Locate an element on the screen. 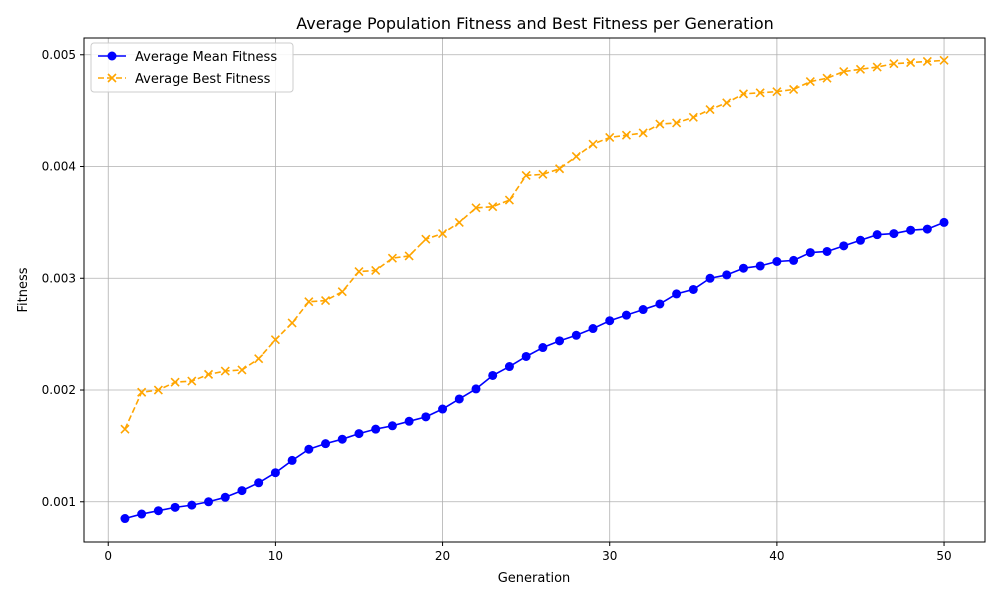 Image resolution: width=1000 pixels, height=604 pixels. x-tick-label: 0 is located at coordinates (108, 556).